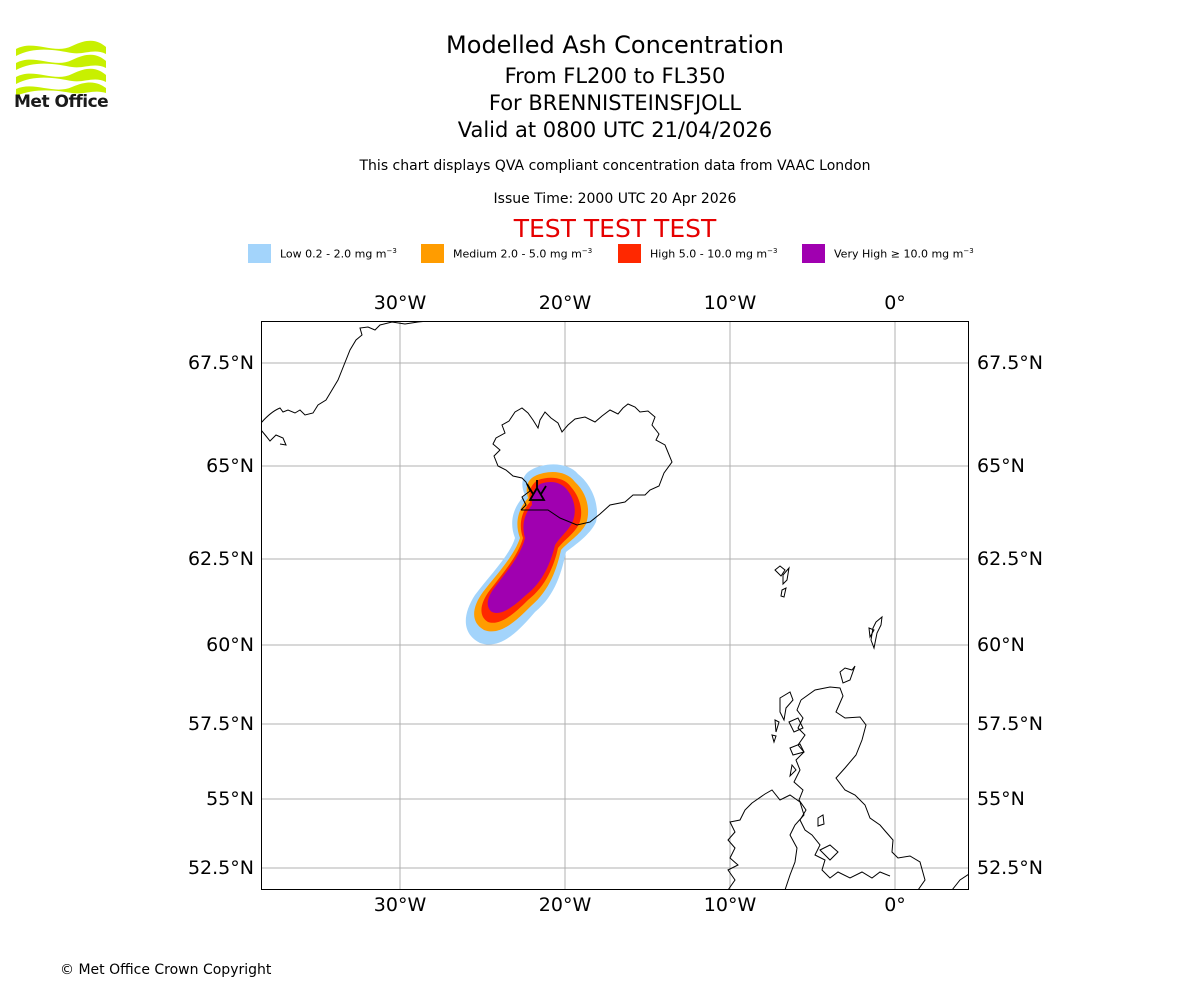 The image size is (1200, 1000). Describe the element at coordinates (629, 253) in the screenshot. I see `legend-swatch-high` at that location.